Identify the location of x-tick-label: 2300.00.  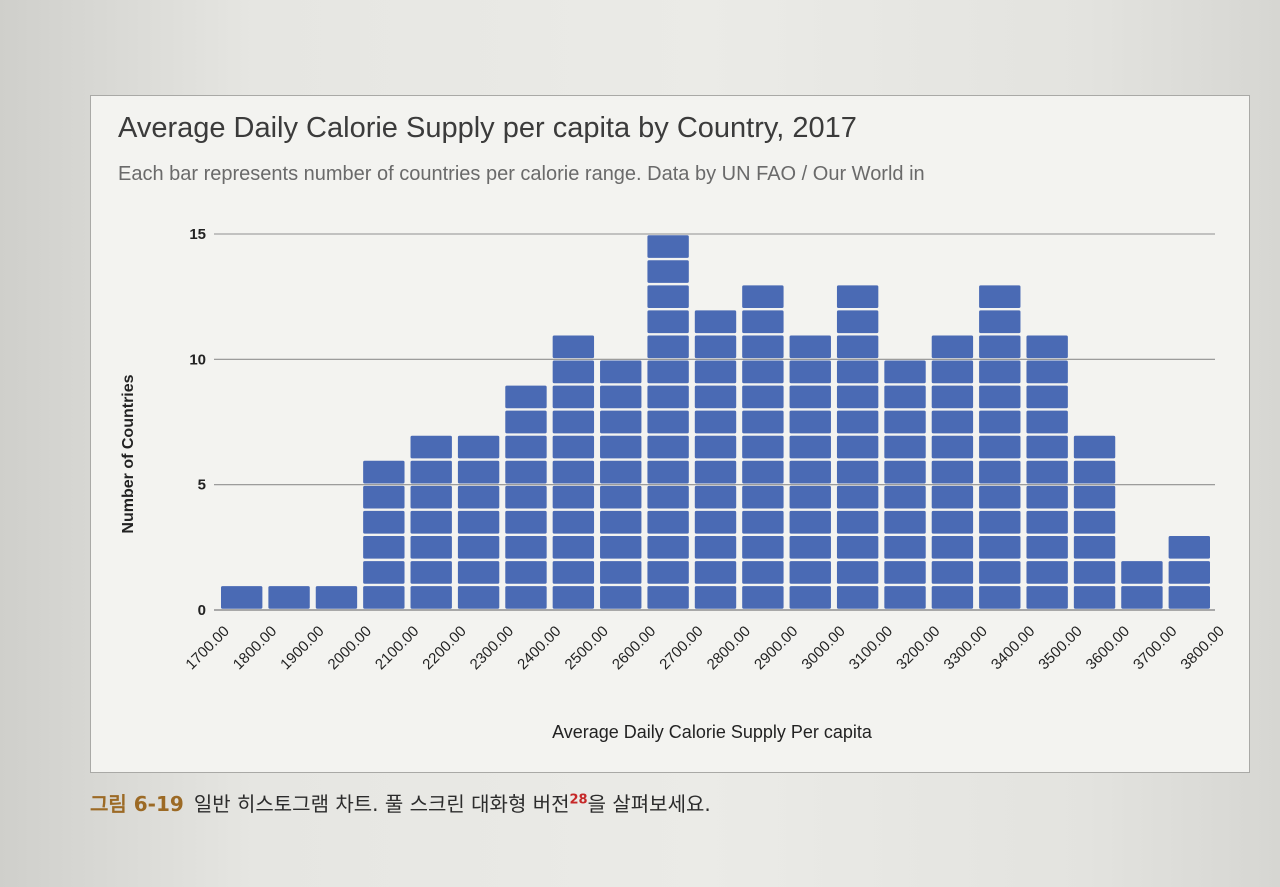
(492, 648).